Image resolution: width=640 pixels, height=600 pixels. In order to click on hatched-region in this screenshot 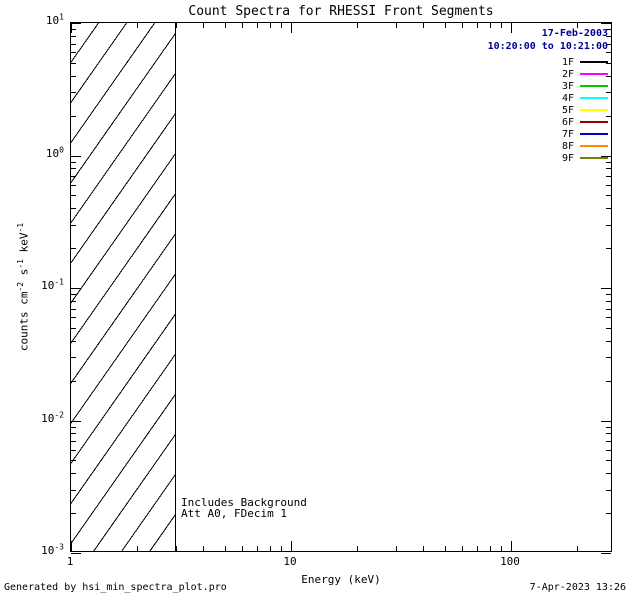, I will do `click(123, 287)`.